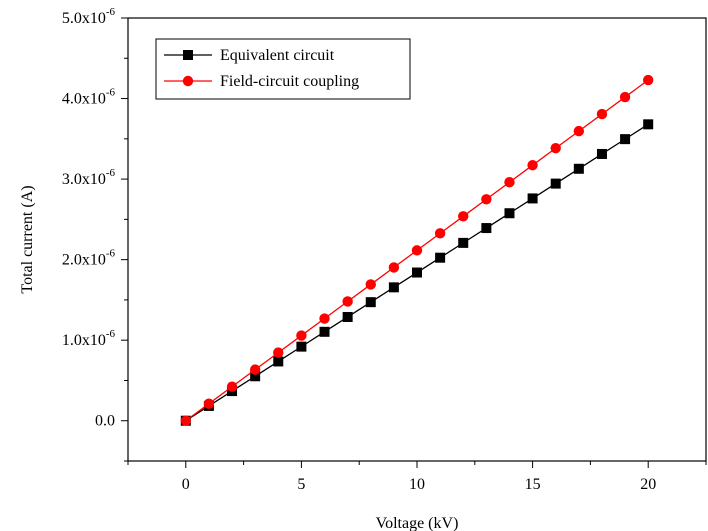  I want to click on y-tick-label: 0.0, so click(105, 421).